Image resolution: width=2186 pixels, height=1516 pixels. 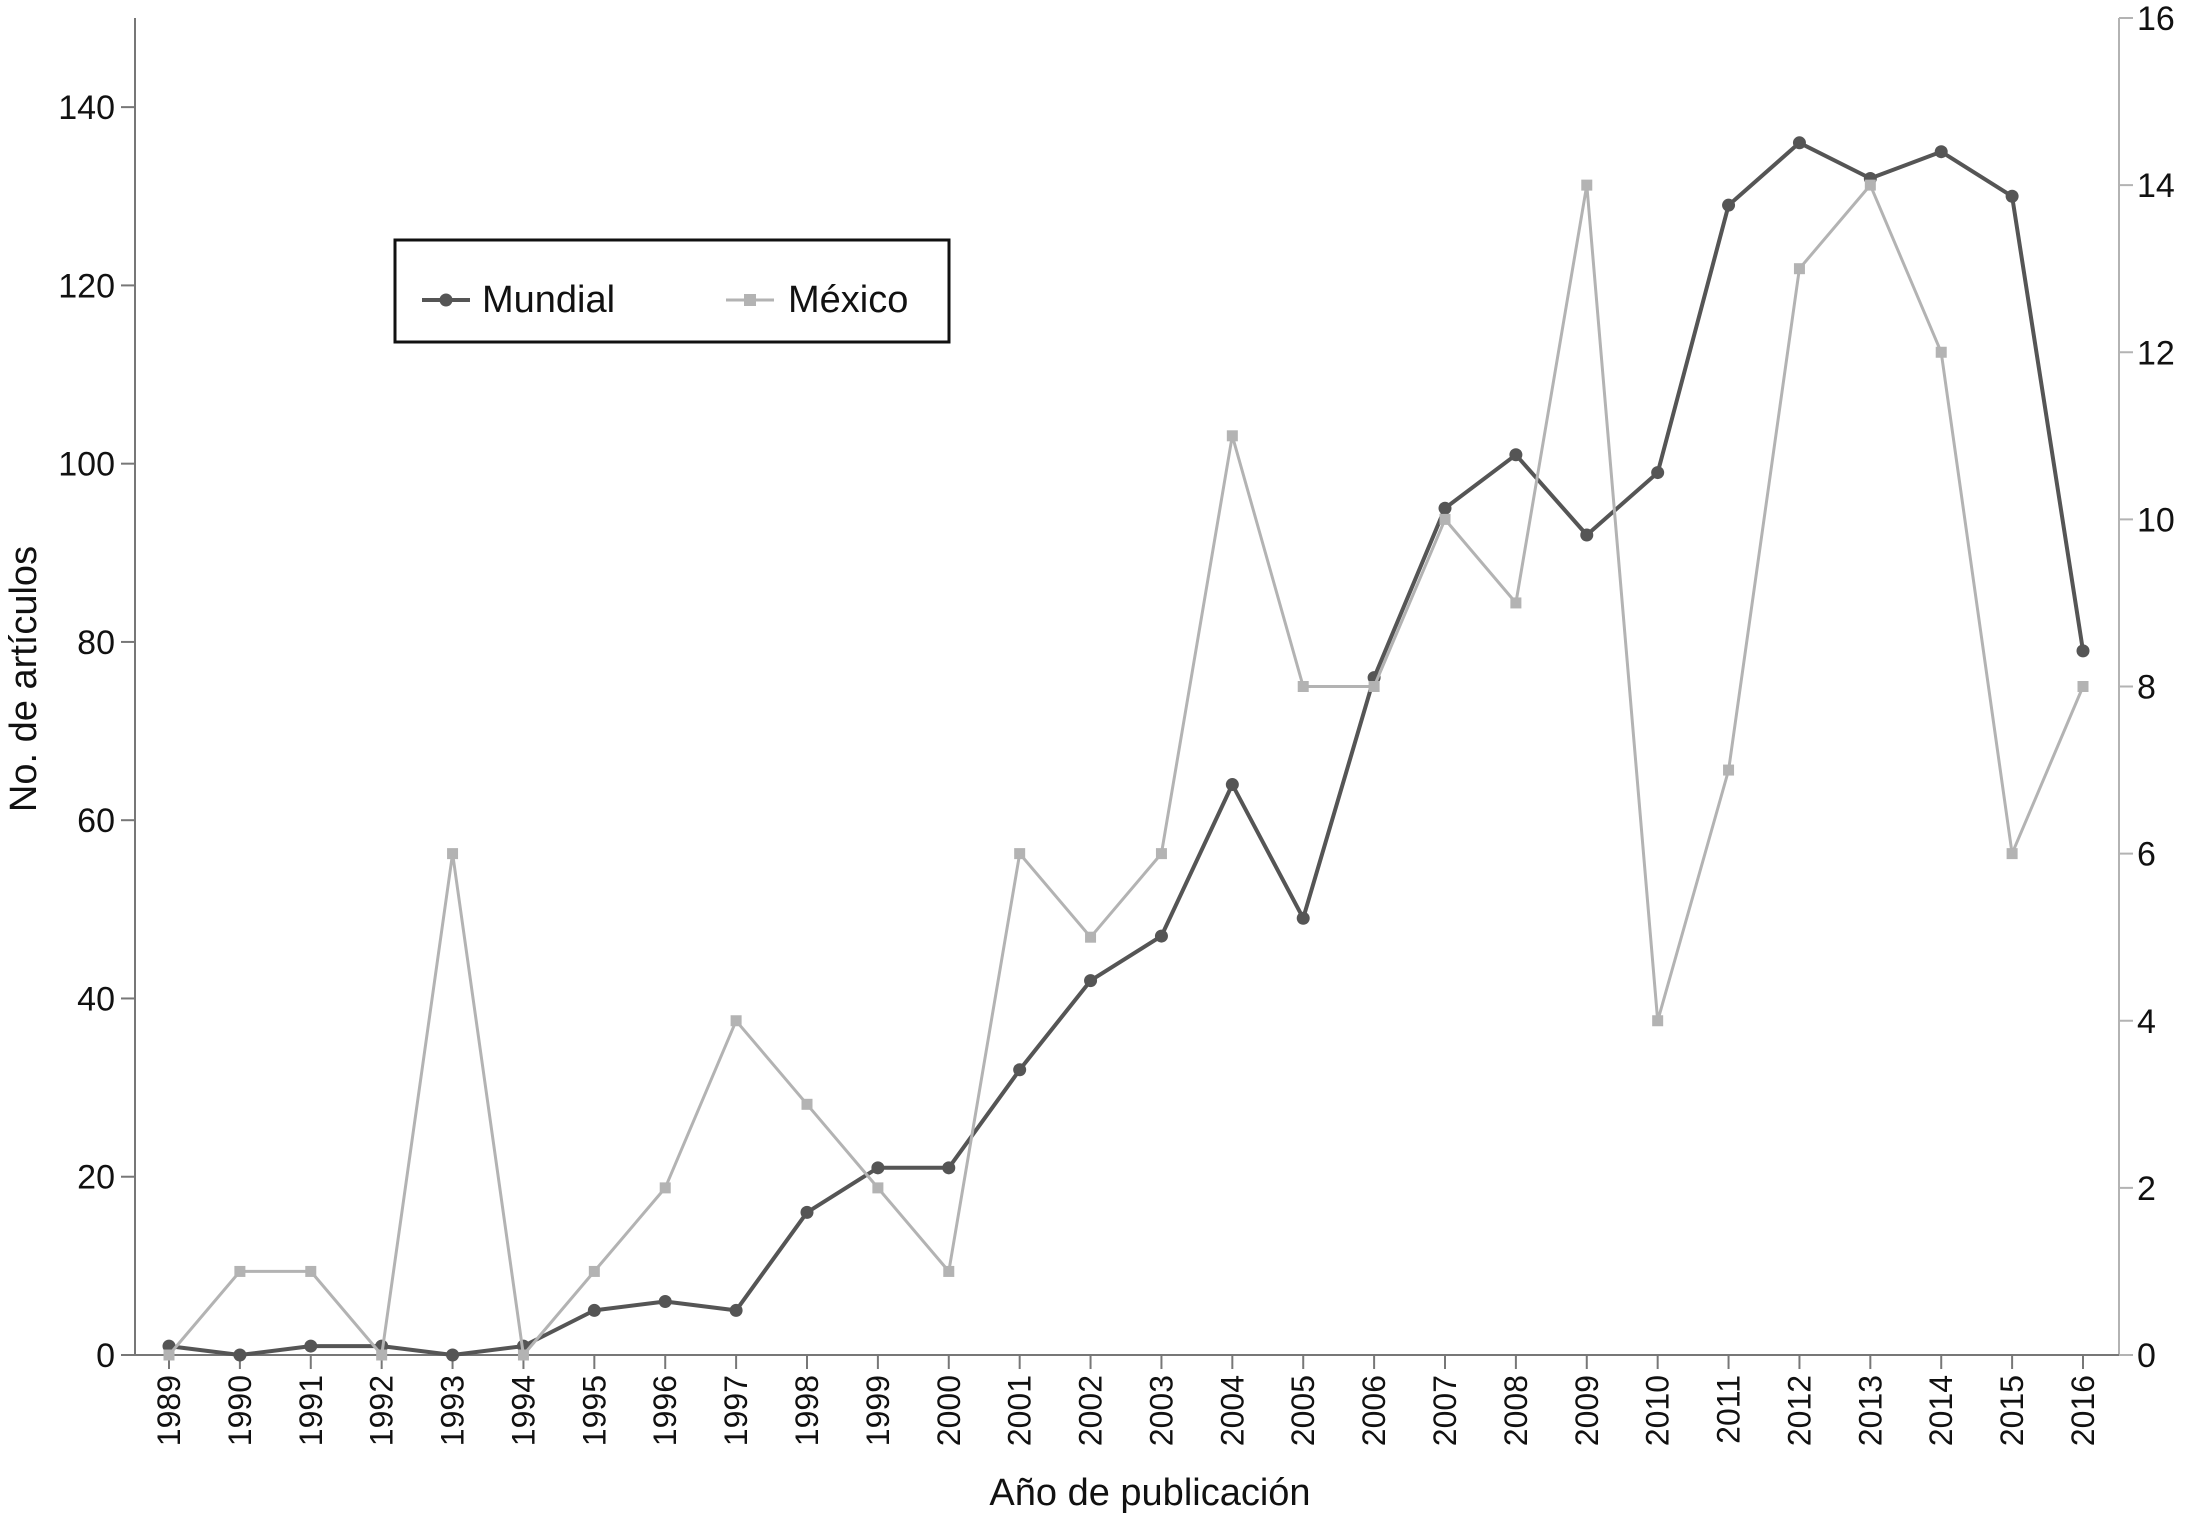 What do you see at coordinates (736, 1410) in the screenshot?
I see `x-tick-label: 1997` at bounding box center [736, 1410].